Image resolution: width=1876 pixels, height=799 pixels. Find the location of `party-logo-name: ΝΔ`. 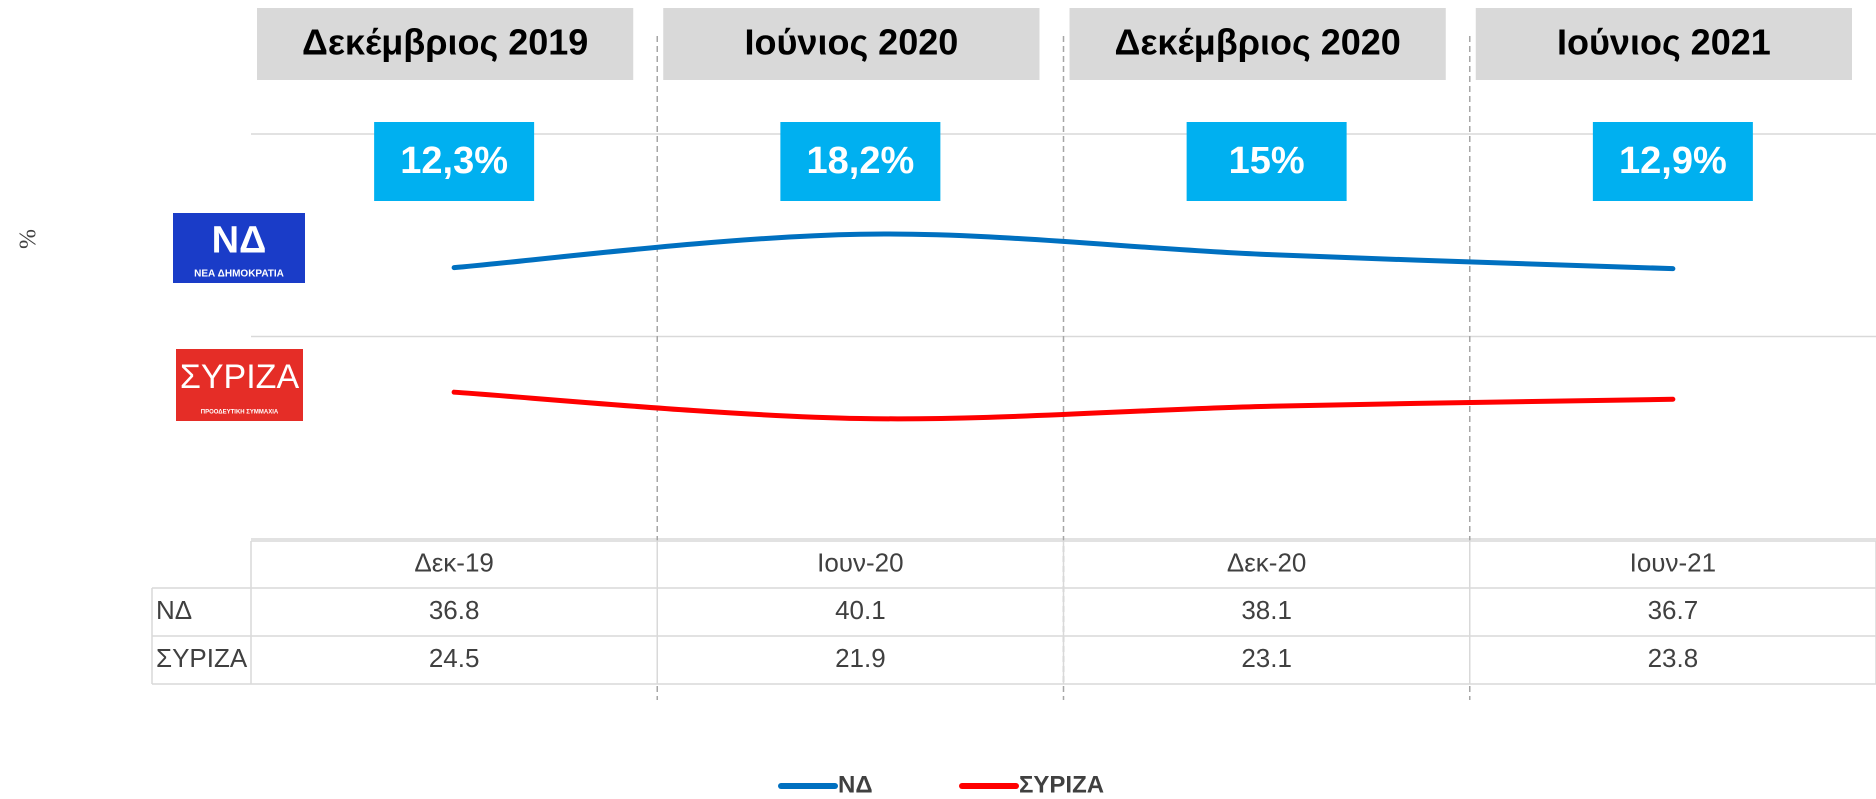

party-logo-name: ΝΔ is located at coordinates (239, 240).